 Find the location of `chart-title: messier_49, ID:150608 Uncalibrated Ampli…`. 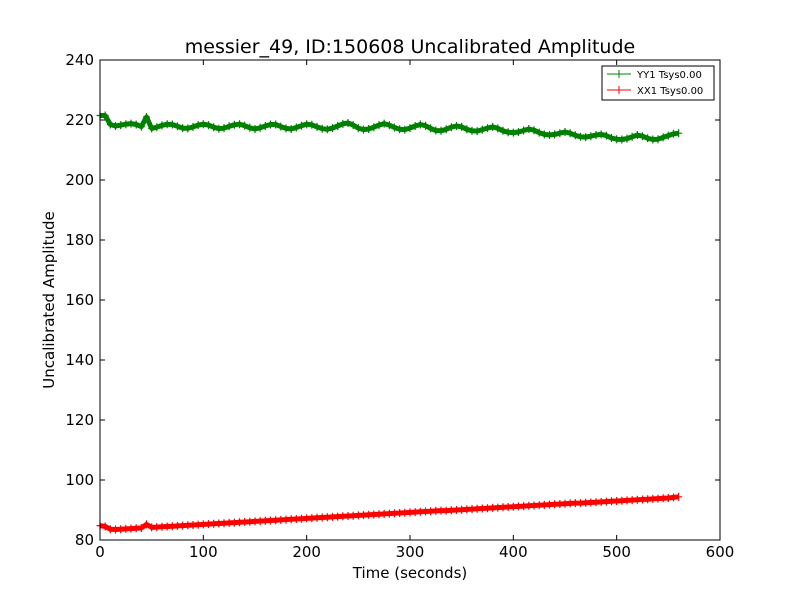

chart-title: messier_49, ID:150608 Uncalibrated Ampli… is located at coordinates (410, 47).